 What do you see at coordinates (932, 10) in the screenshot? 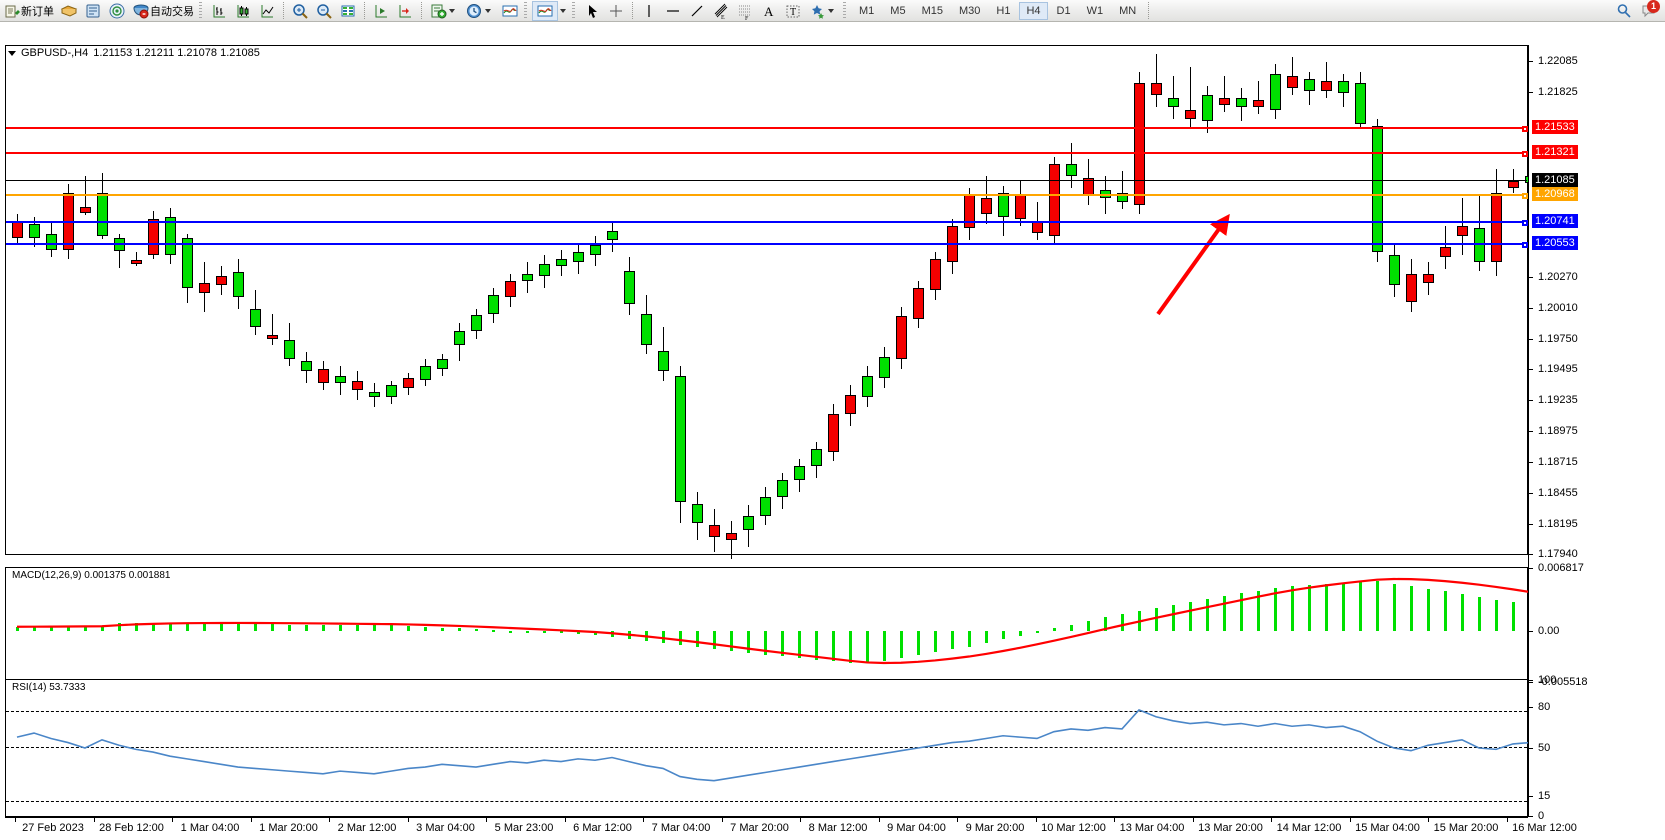
I see `timeframe-m15: M15` at bounding box center [932, 10].